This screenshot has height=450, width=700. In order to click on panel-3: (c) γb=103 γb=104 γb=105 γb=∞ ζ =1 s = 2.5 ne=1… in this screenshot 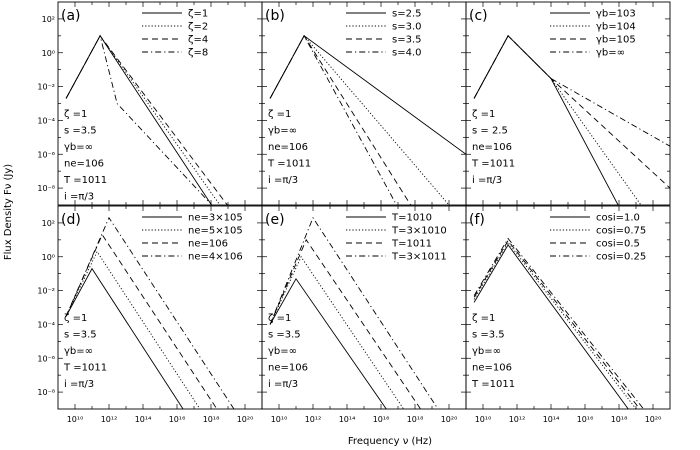, I will do `click(568, 103)`.